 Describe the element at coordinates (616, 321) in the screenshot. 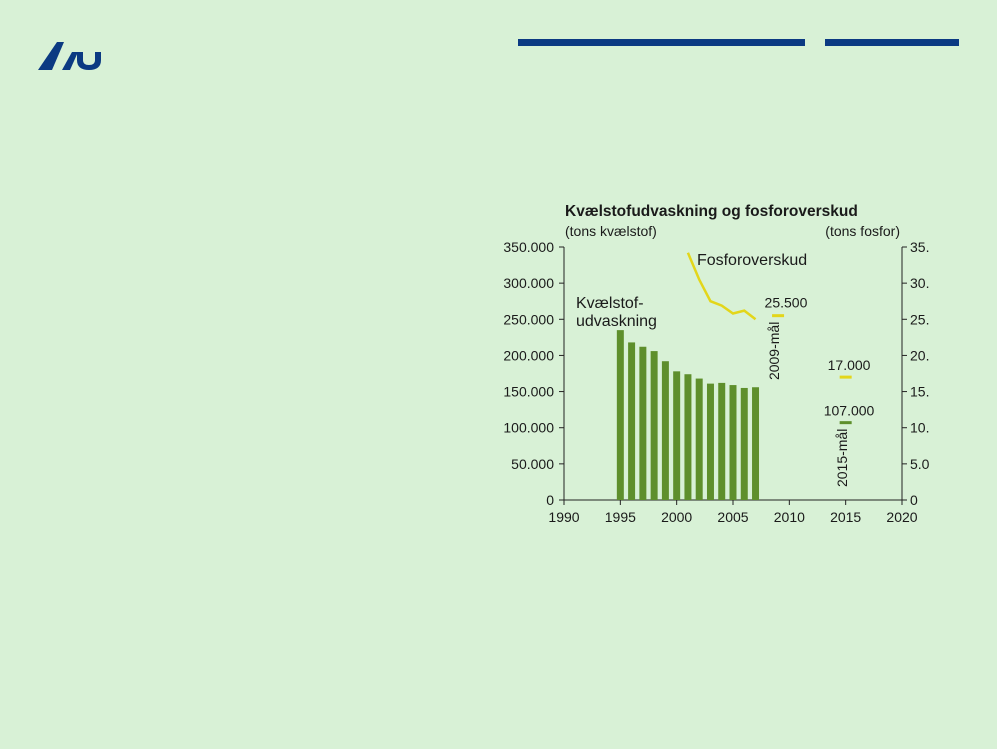

I see `nitrogen-series-label-line2: udvaskning` at that location.